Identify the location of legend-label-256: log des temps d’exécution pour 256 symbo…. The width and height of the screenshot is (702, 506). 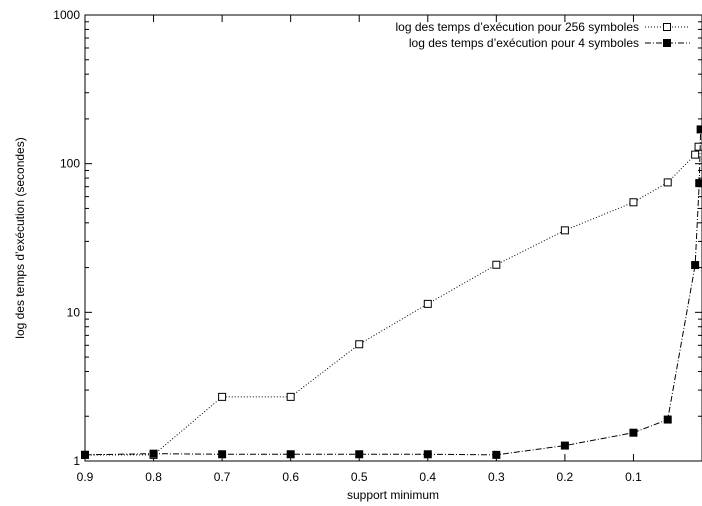
(517, 27).